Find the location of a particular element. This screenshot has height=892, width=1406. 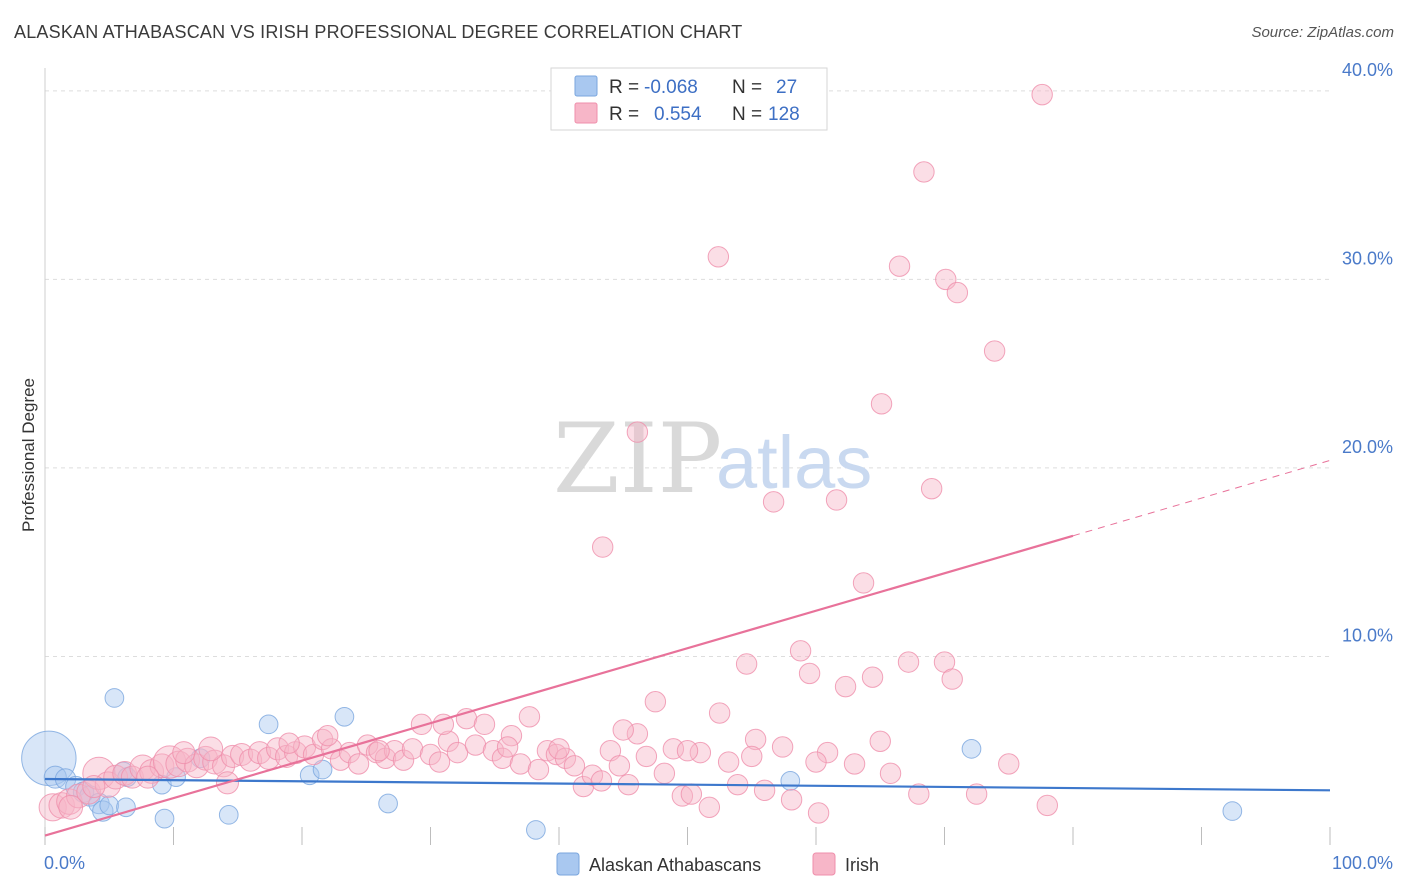

bottom-legend-label-blue: Alaskan Athabascans is located at coordinates (675, 865).